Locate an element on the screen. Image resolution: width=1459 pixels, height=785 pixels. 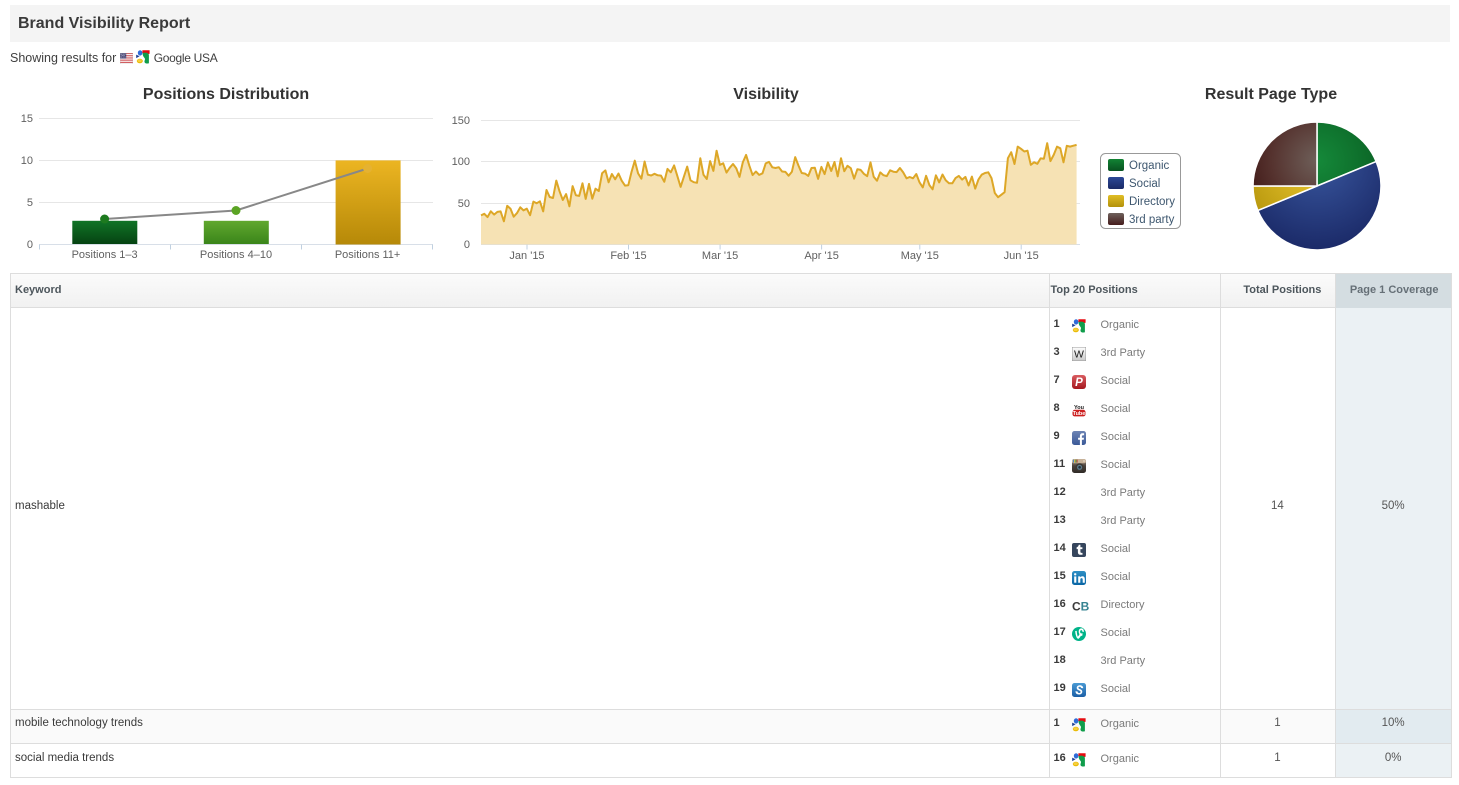
svg-text: Directory is located at coordinates (1152, 202).